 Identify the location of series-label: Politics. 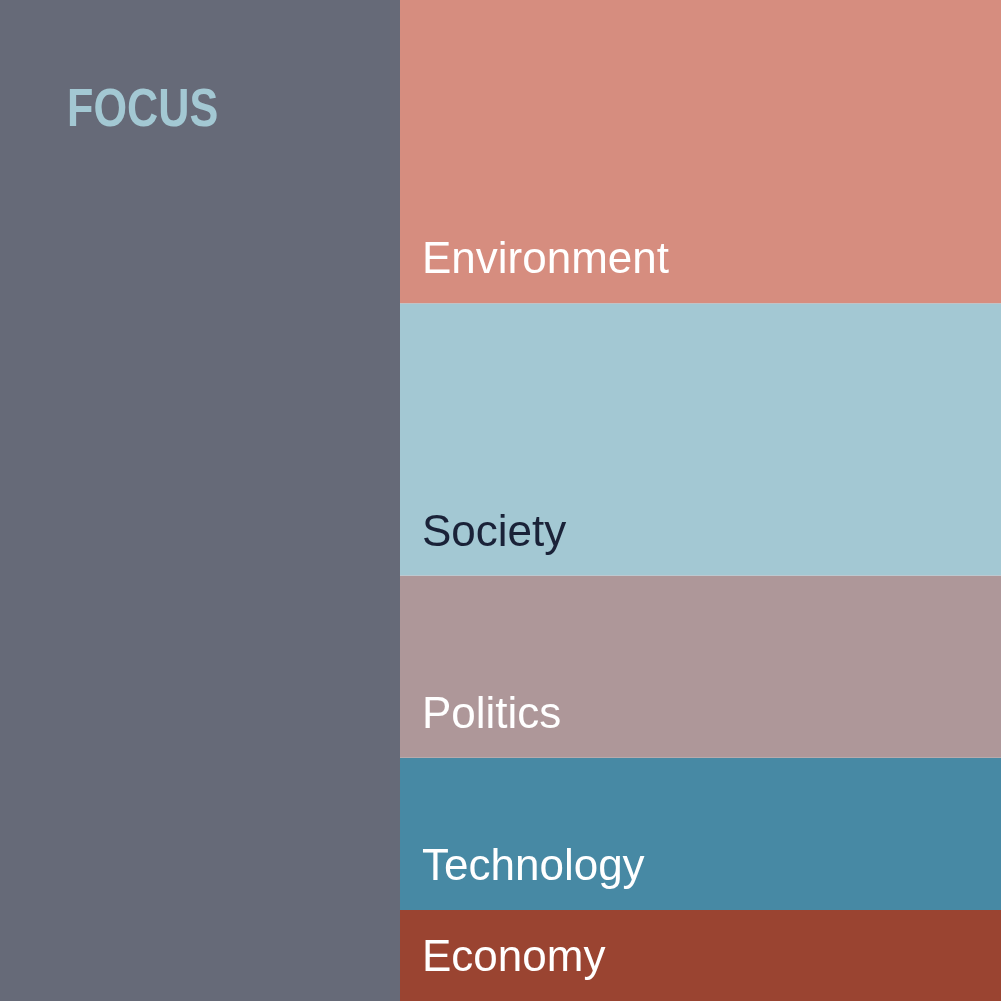
(492, 712).